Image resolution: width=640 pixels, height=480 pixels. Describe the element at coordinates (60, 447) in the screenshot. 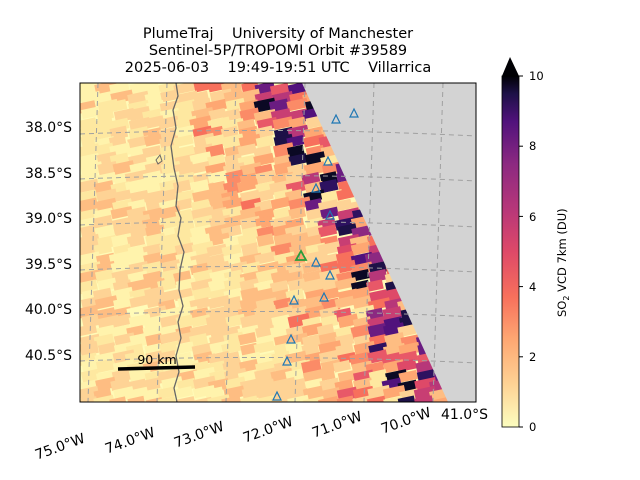

I see `lon-label-75: 75.0°W` at that location.